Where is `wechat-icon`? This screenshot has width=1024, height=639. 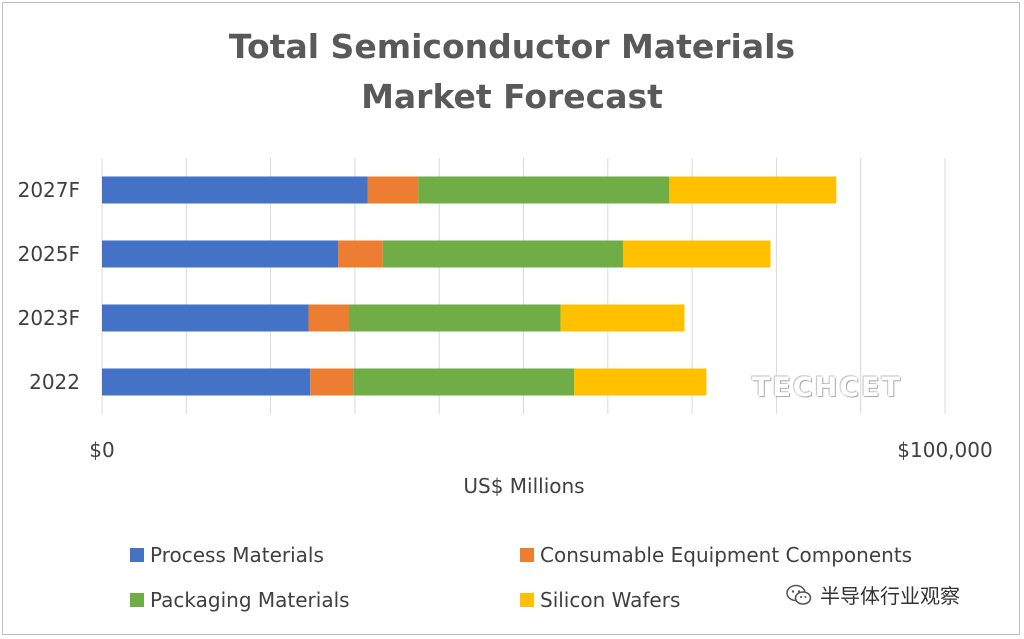
wechat-icon is located at coordinates (799, 594).